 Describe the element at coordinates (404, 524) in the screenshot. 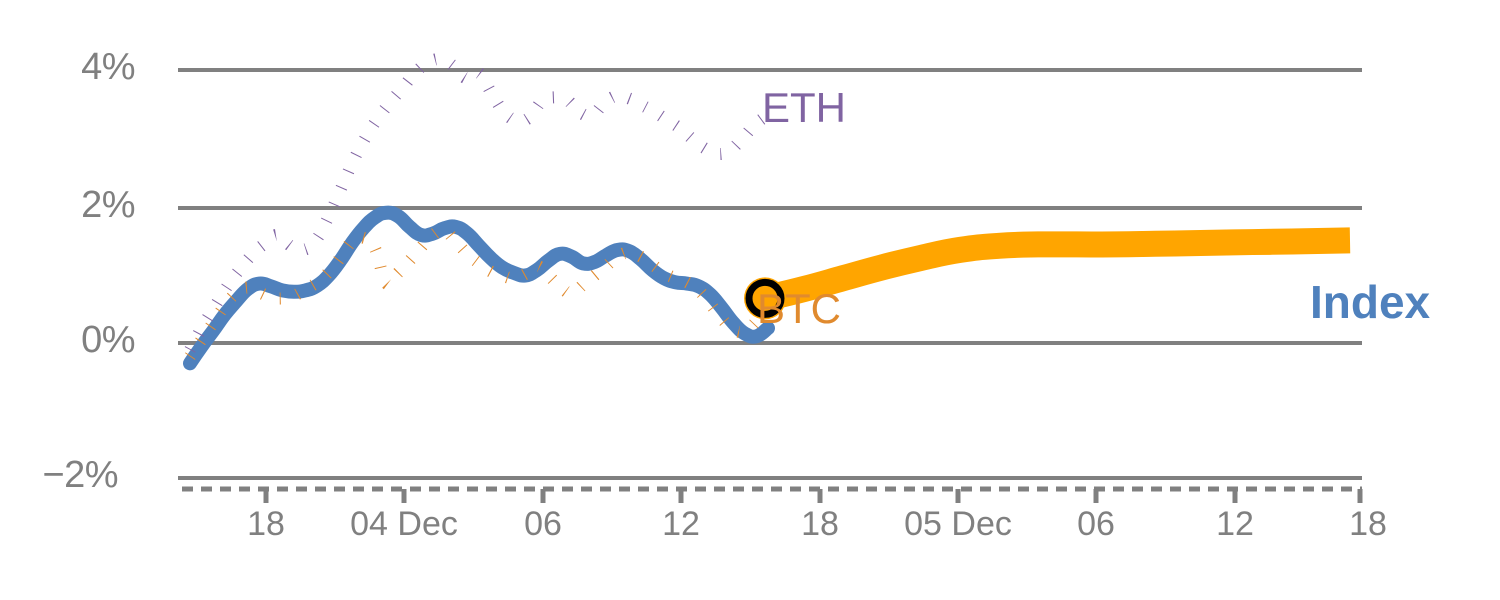

I see `x-axis-label-2: 04 Dec` at that location.